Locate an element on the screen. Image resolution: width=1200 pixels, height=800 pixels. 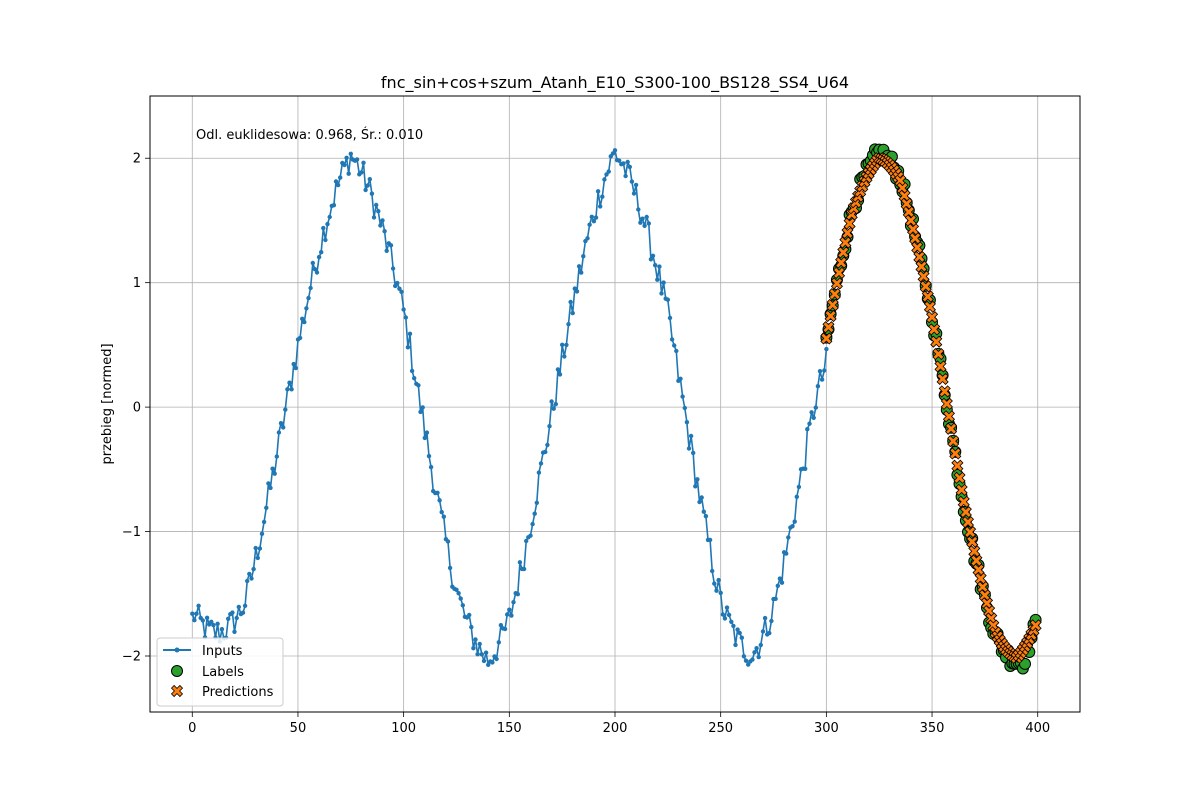
x-tick-label: 200 is located at coordinates (615, 728).